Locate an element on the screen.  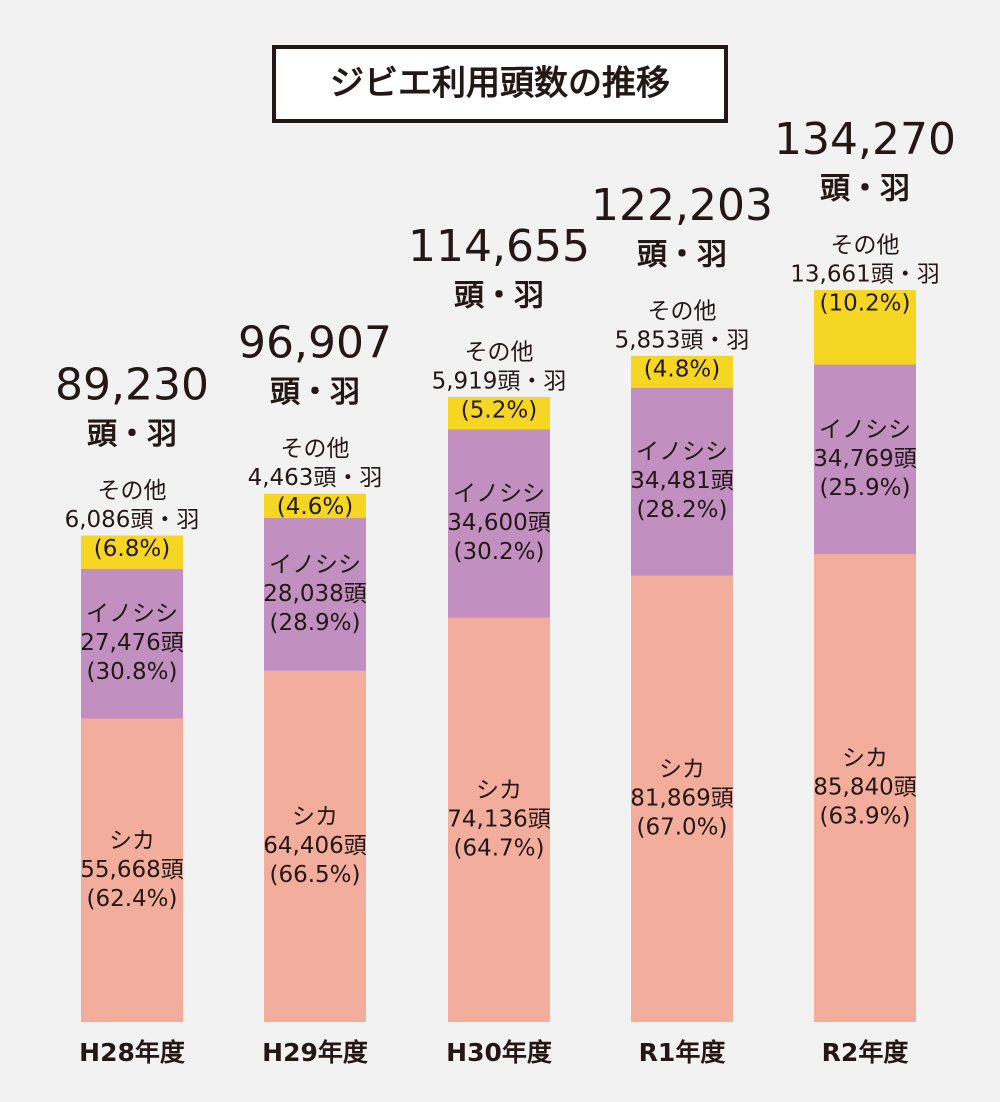
share-label: (4.6%) is located at coordinates (315, 507).